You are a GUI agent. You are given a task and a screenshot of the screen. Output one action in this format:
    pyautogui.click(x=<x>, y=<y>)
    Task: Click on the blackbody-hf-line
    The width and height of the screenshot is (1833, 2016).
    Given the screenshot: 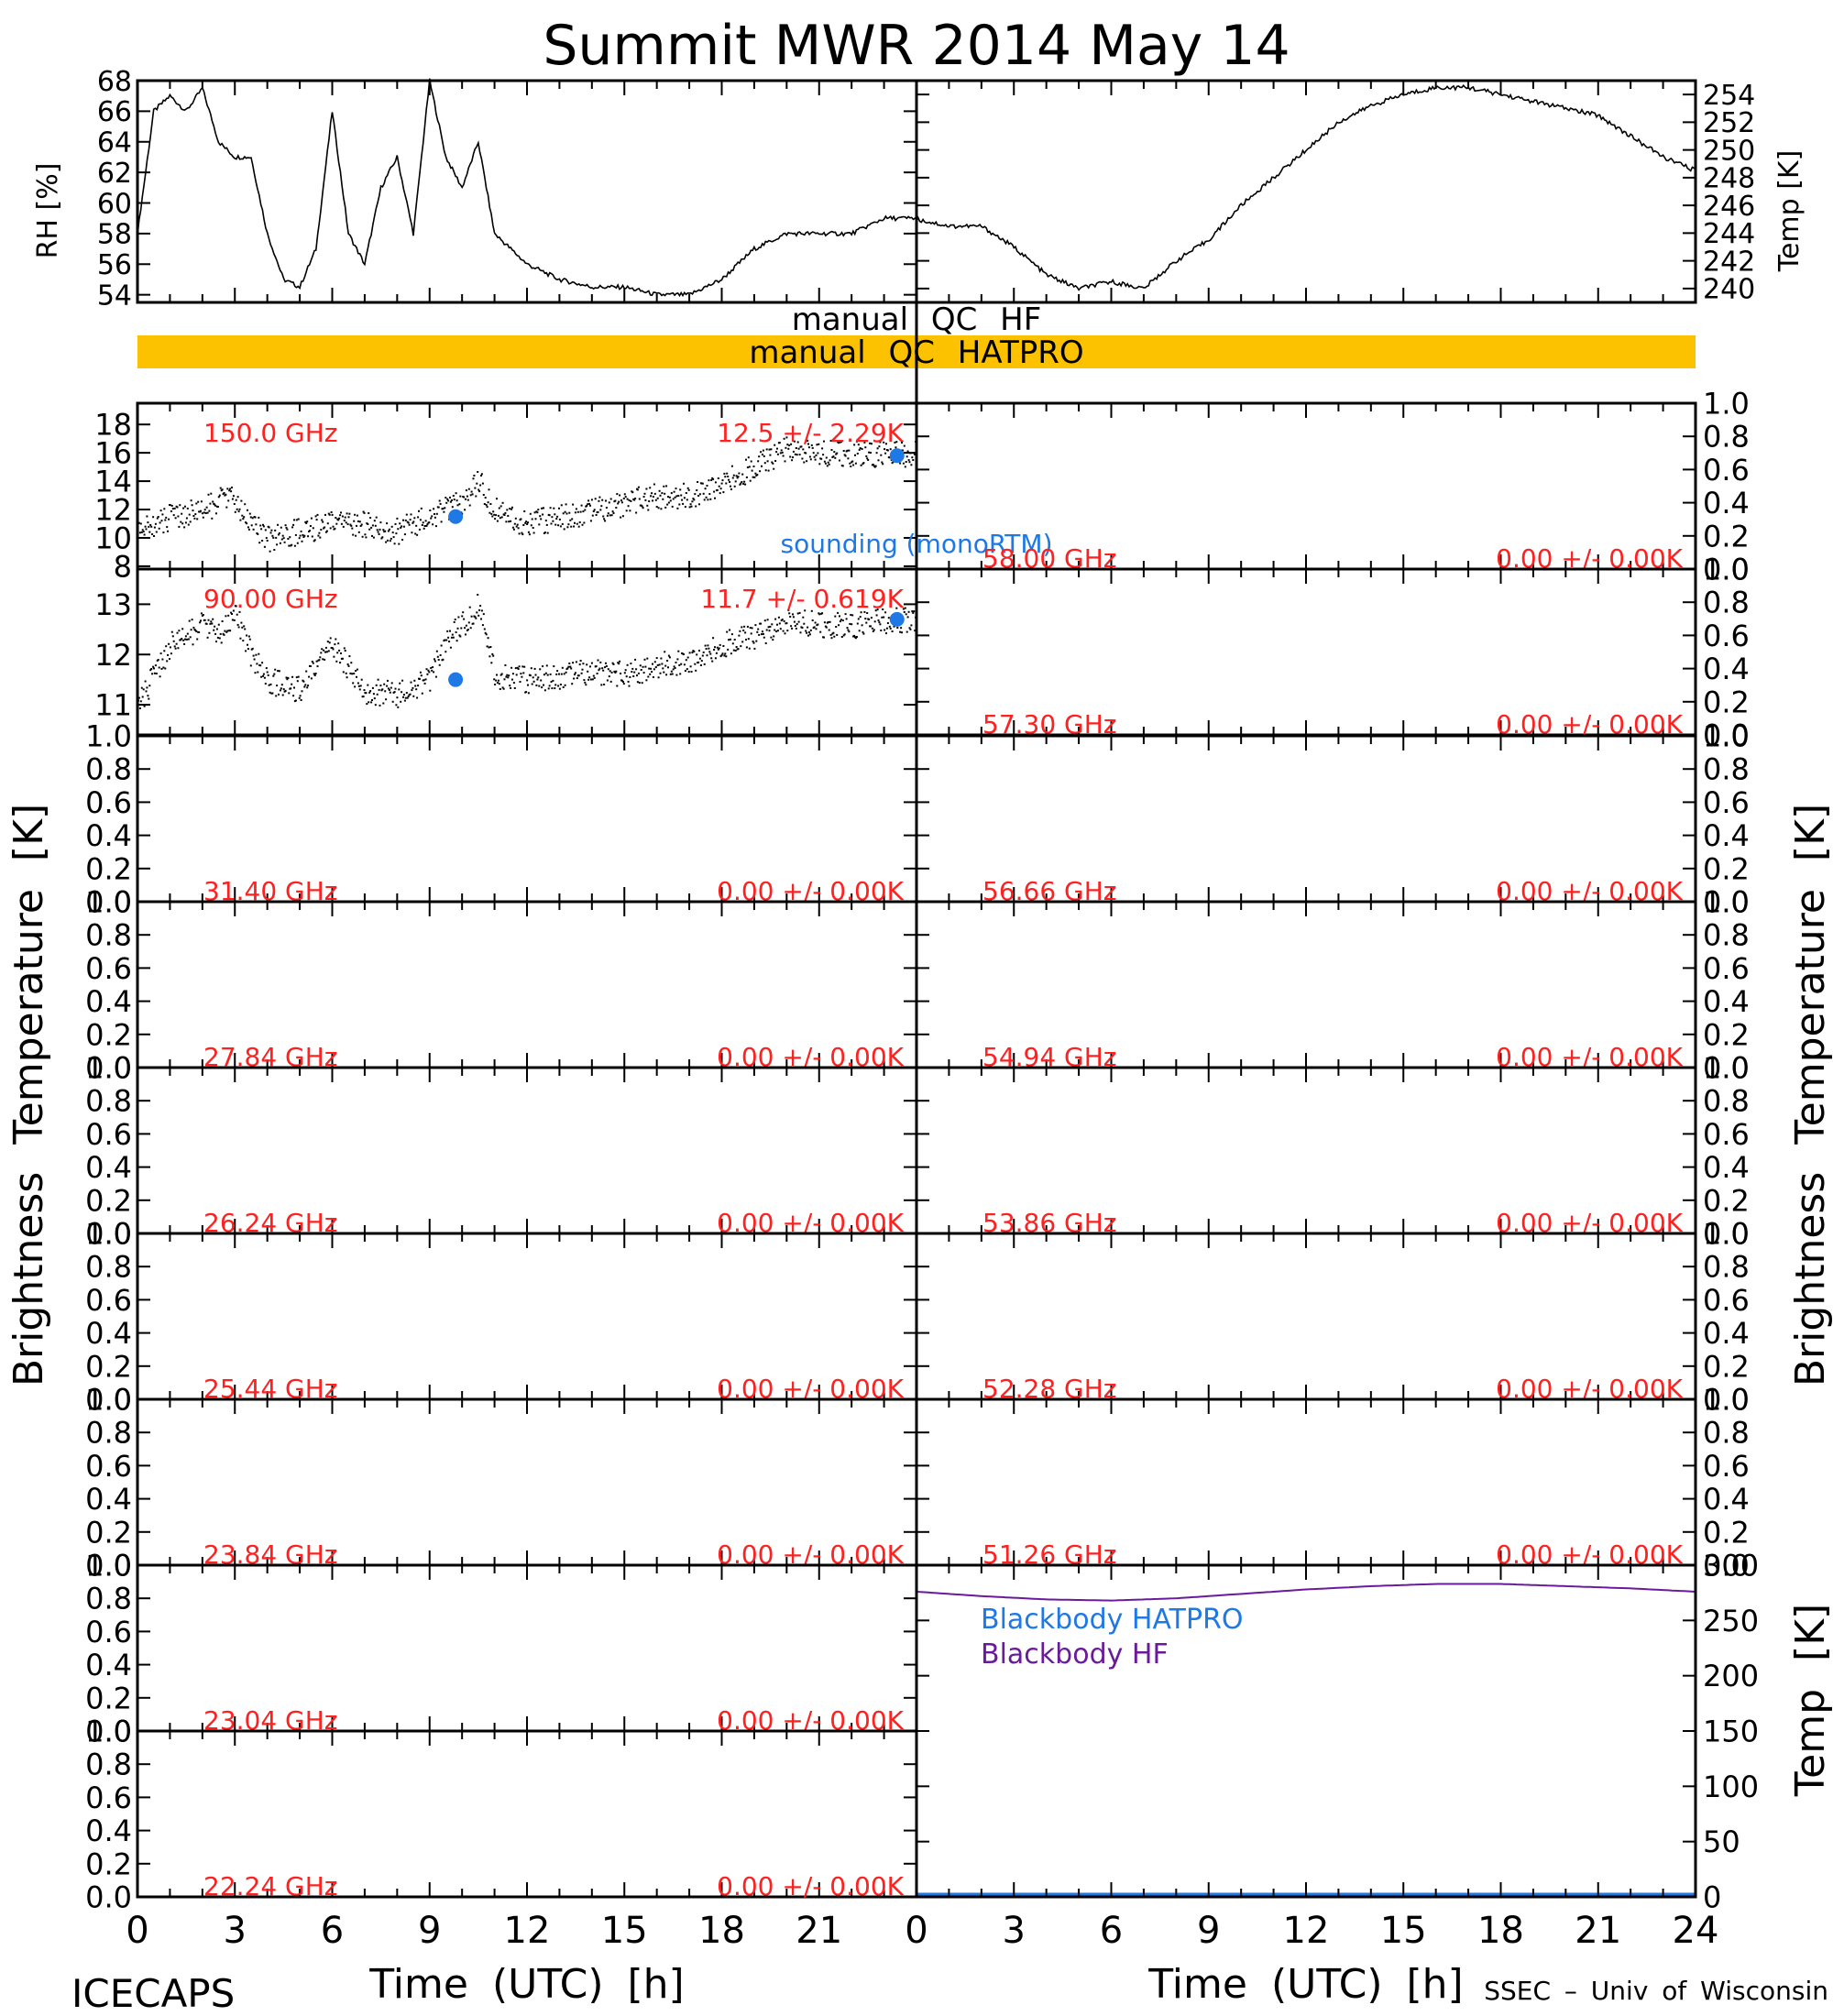 What is the action you would take?
    pyautogui.click(x=1306, y=1592)
    